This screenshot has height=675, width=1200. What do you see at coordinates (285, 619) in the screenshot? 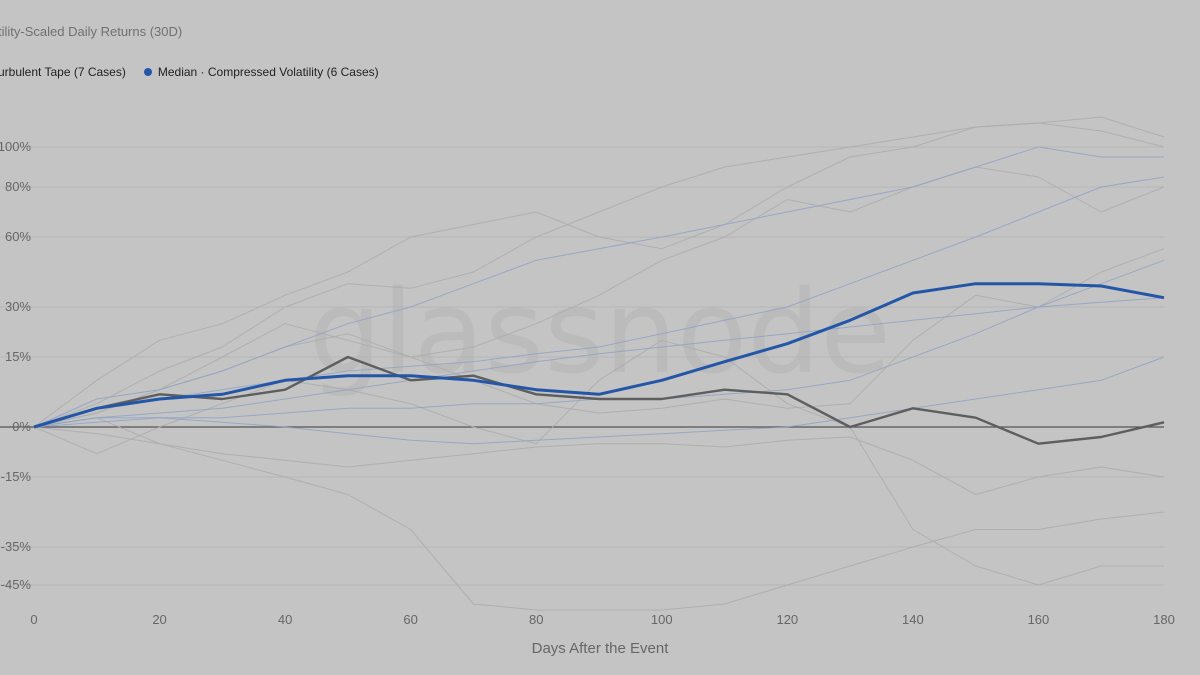
I see `x-tick-label: 40` at bounding box center [285, 619].